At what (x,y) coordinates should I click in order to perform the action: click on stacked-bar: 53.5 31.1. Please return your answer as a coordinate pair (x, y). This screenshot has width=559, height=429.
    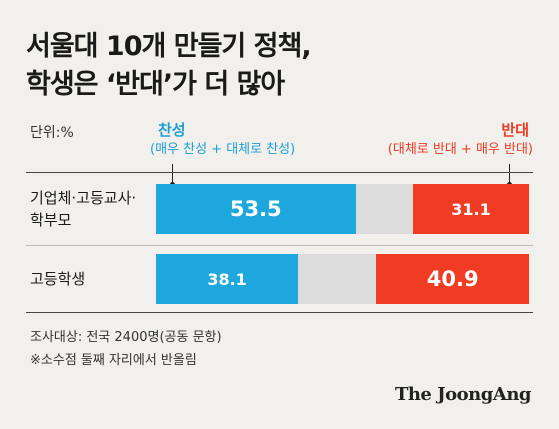
    Looking at the image, I should click on (342, 209).